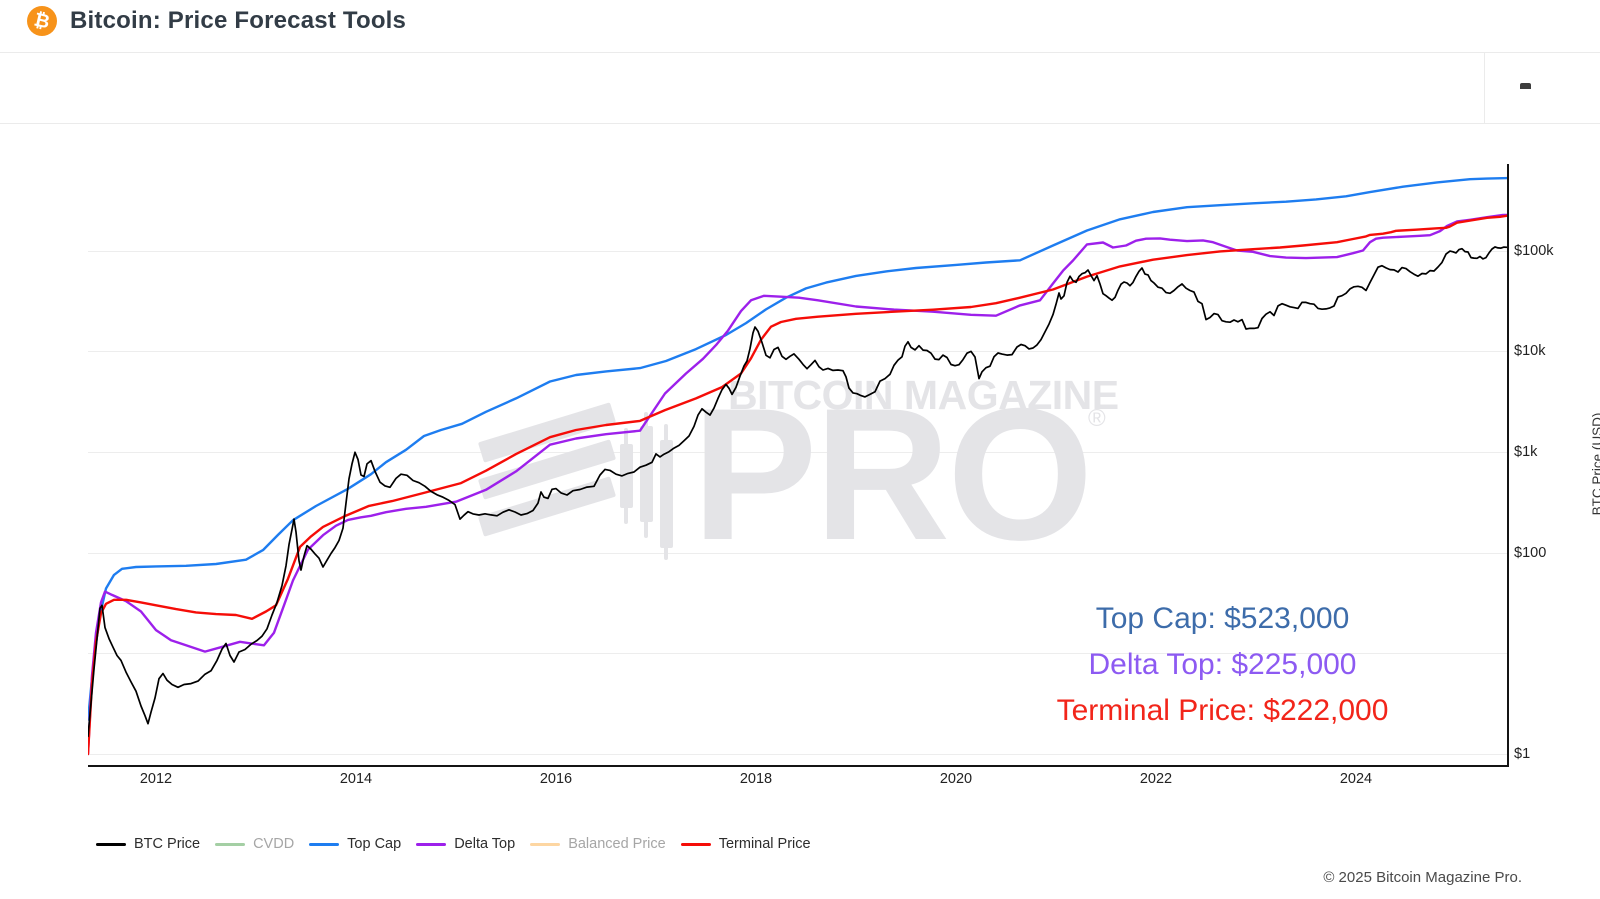 Image resolution: width=1600 pixels, height=899 pixels. I want to click on legend-item-balanced-price: Balanced Price, so click(598, 844).